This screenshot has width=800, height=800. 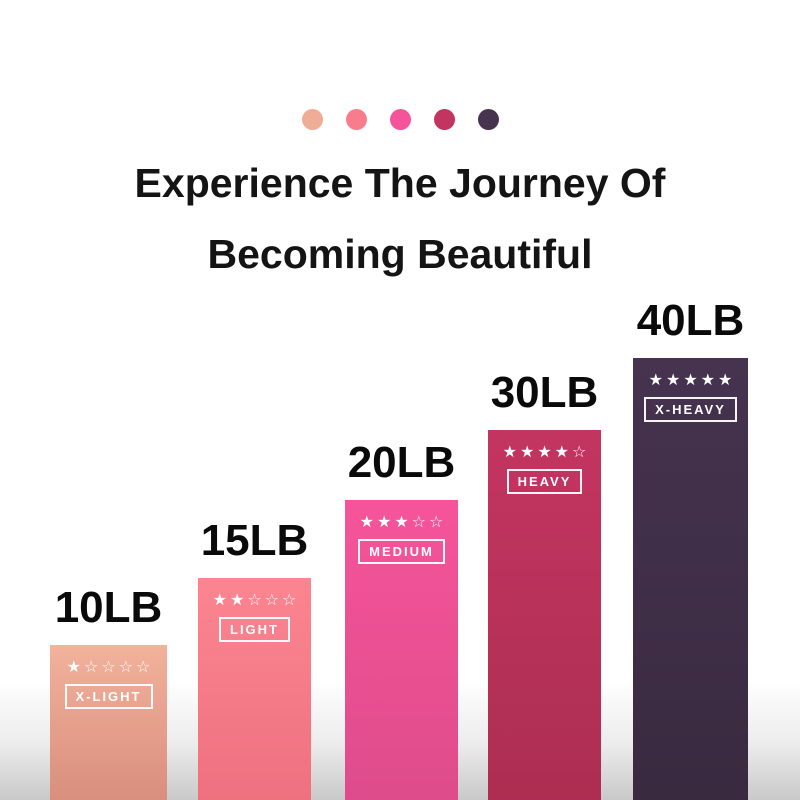 I want to click on bar-group: 30LB ★★★★☆ HEAVY, so click(x=544, y=585).